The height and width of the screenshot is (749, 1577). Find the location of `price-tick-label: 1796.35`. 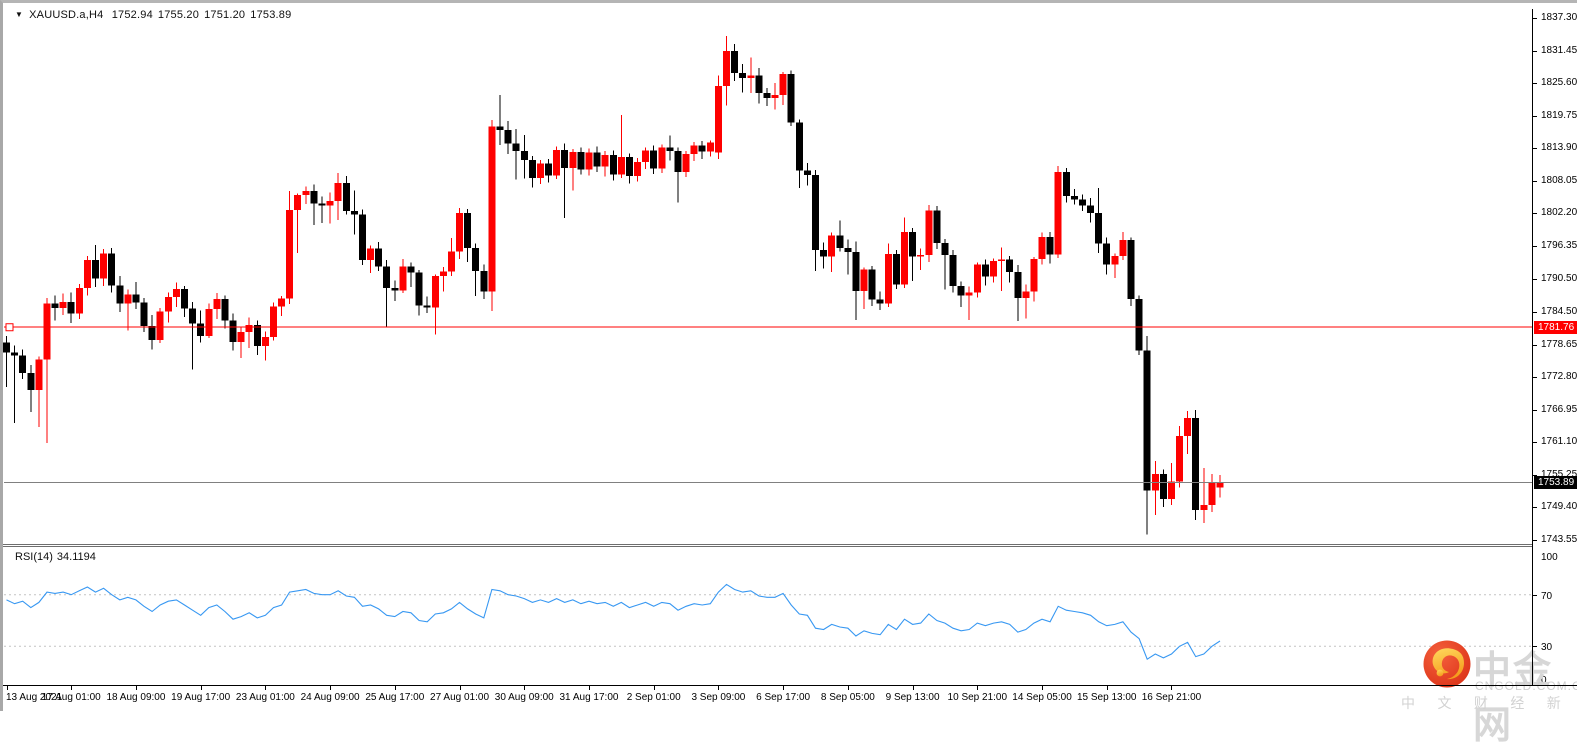

price-tick-label: 1796.35 is located at coordinates (1559, 245).